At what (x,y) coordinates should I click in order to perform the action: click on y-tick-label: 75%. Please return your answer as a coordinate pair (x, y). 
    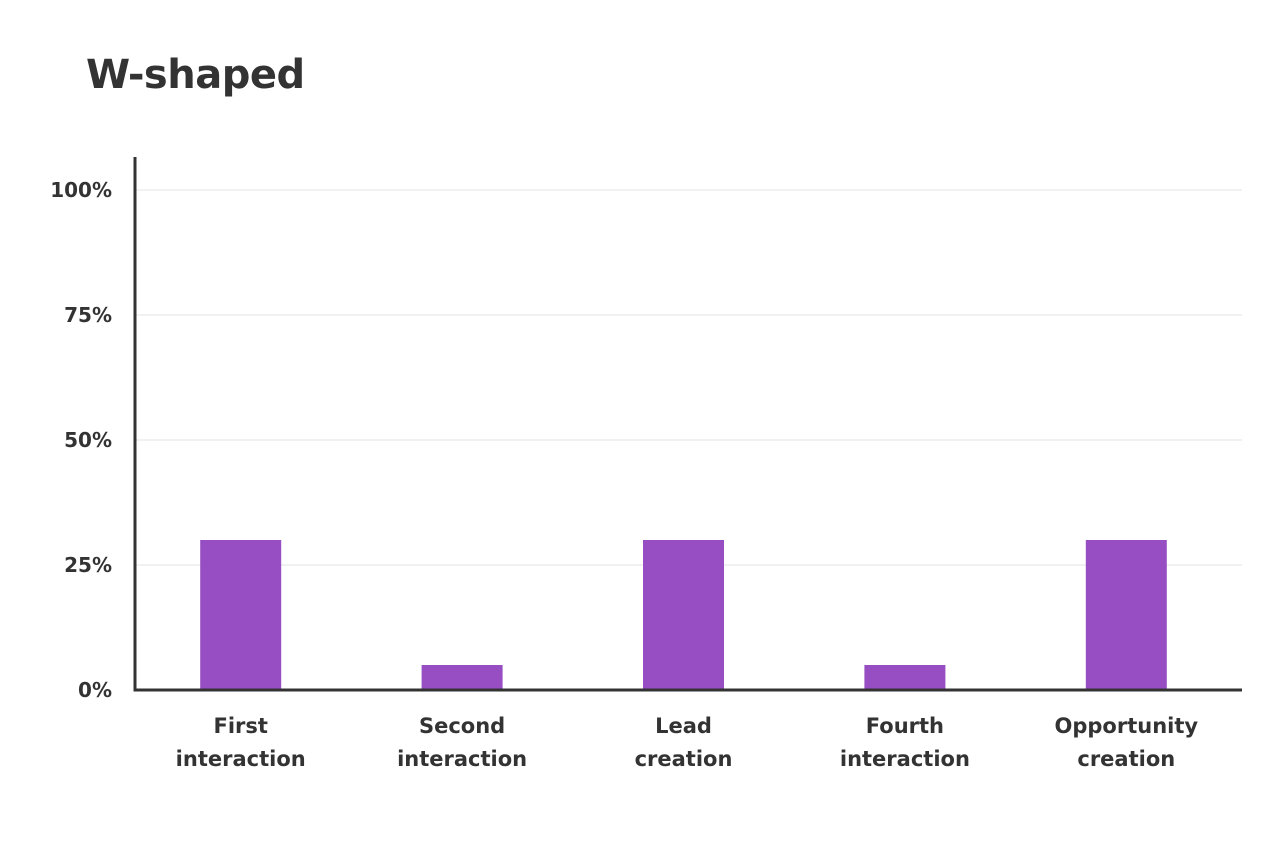
    Looking at the image, I should click on (88, 315).